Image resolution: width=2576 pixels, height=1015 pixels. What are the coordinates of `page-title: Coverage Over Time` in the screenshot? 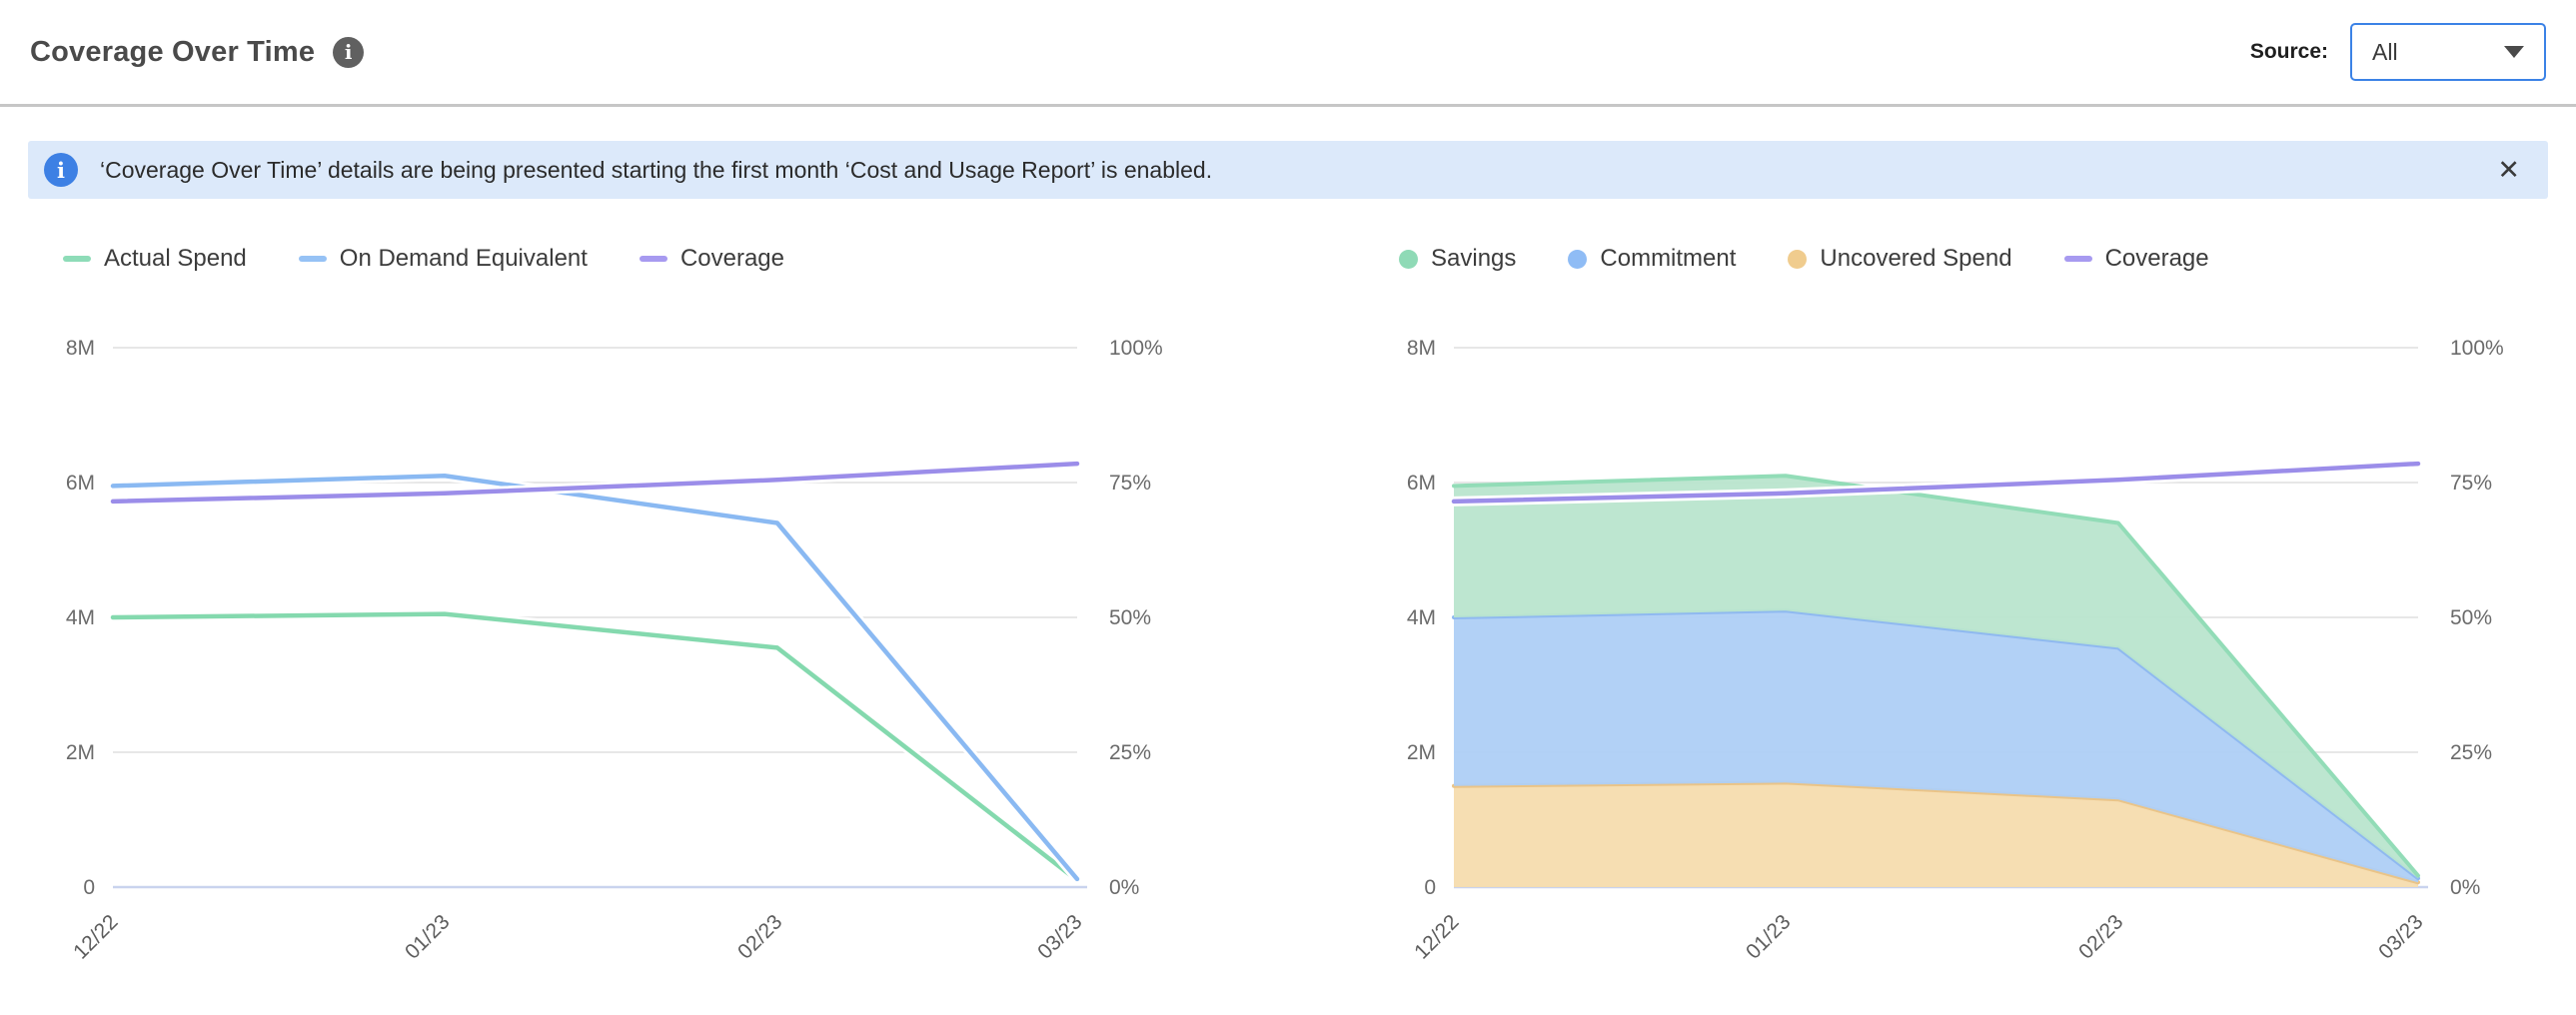 It's located at (173, 51).